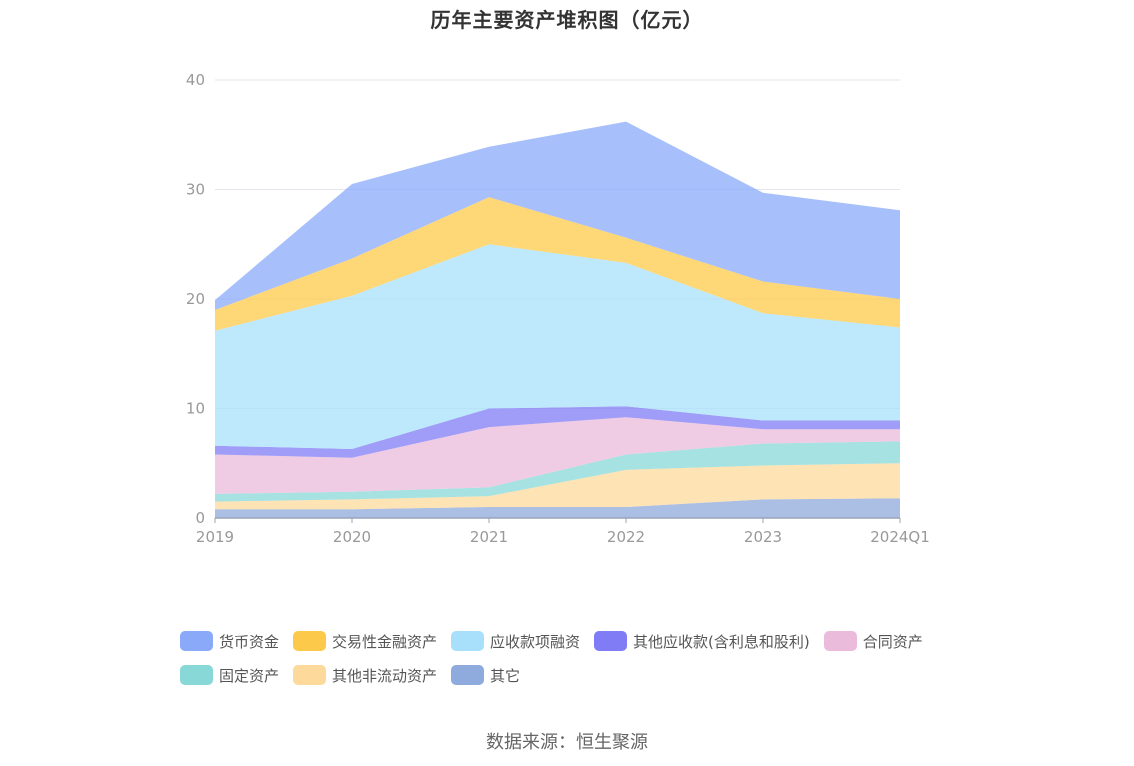 The height and width of the screenshot is (766, 1134). Describe the element at coordinates (505, 675) in the screenshot. I see `legend-label: 其它` at that location.